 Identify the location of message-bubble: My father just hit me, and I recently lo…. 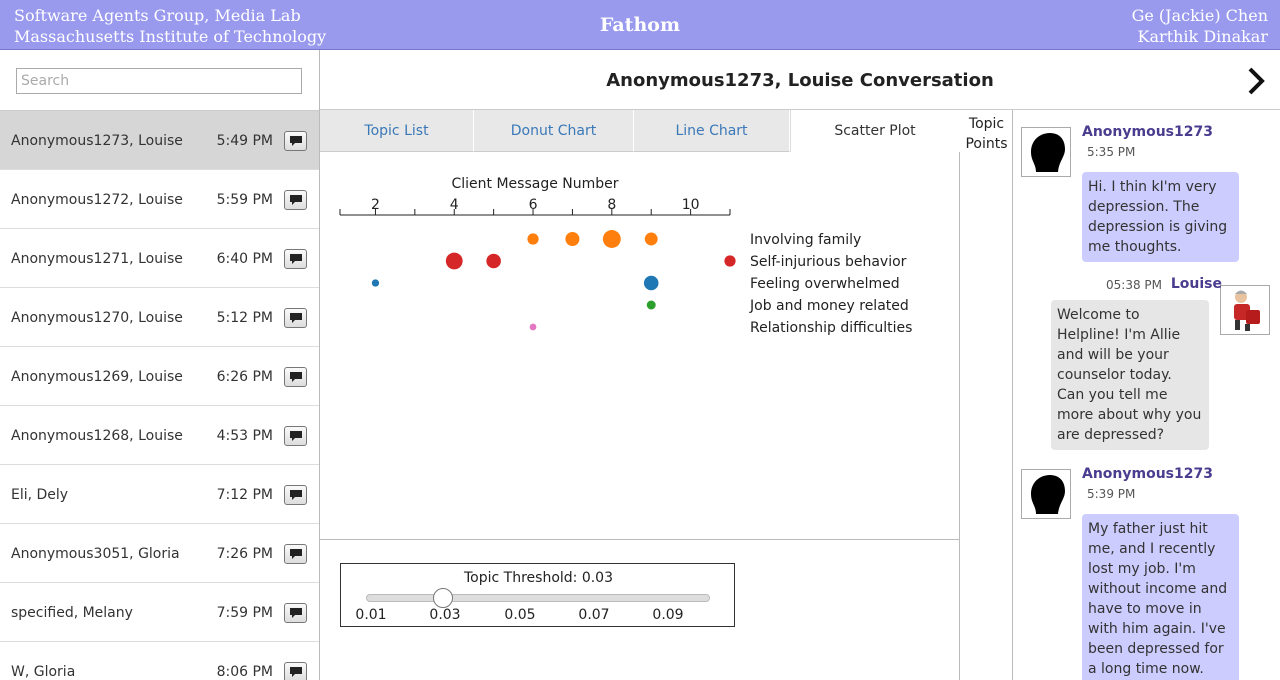
(1160, 597).